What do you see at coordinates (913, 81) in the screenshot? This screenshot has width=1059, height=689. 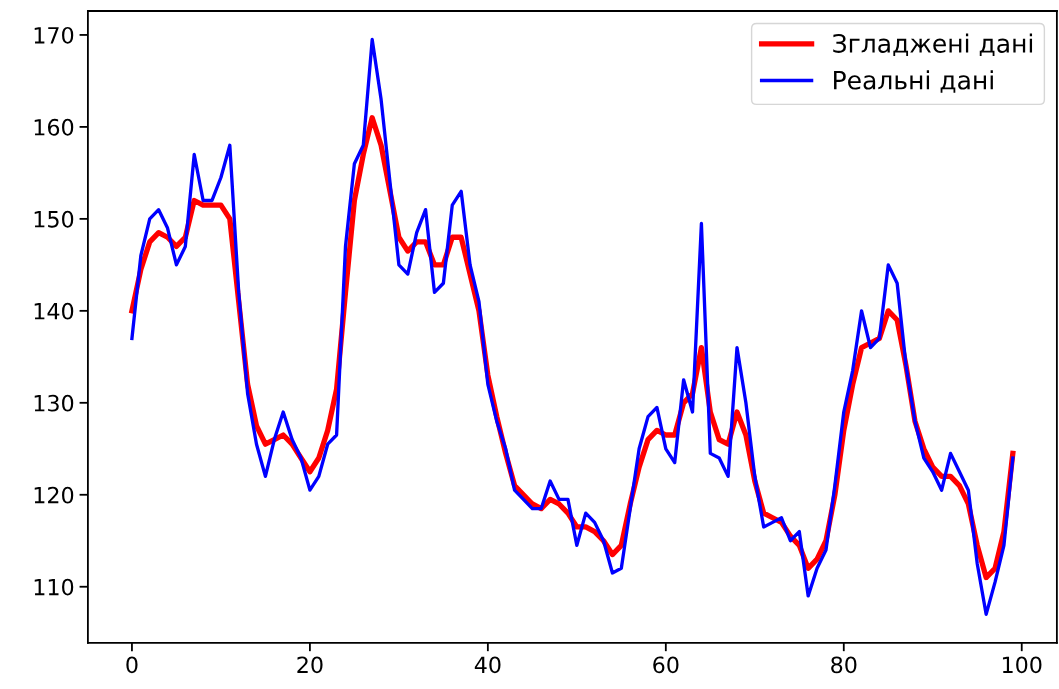 I see `legend-label: Реальні дані` at bounding box center [913, 81].